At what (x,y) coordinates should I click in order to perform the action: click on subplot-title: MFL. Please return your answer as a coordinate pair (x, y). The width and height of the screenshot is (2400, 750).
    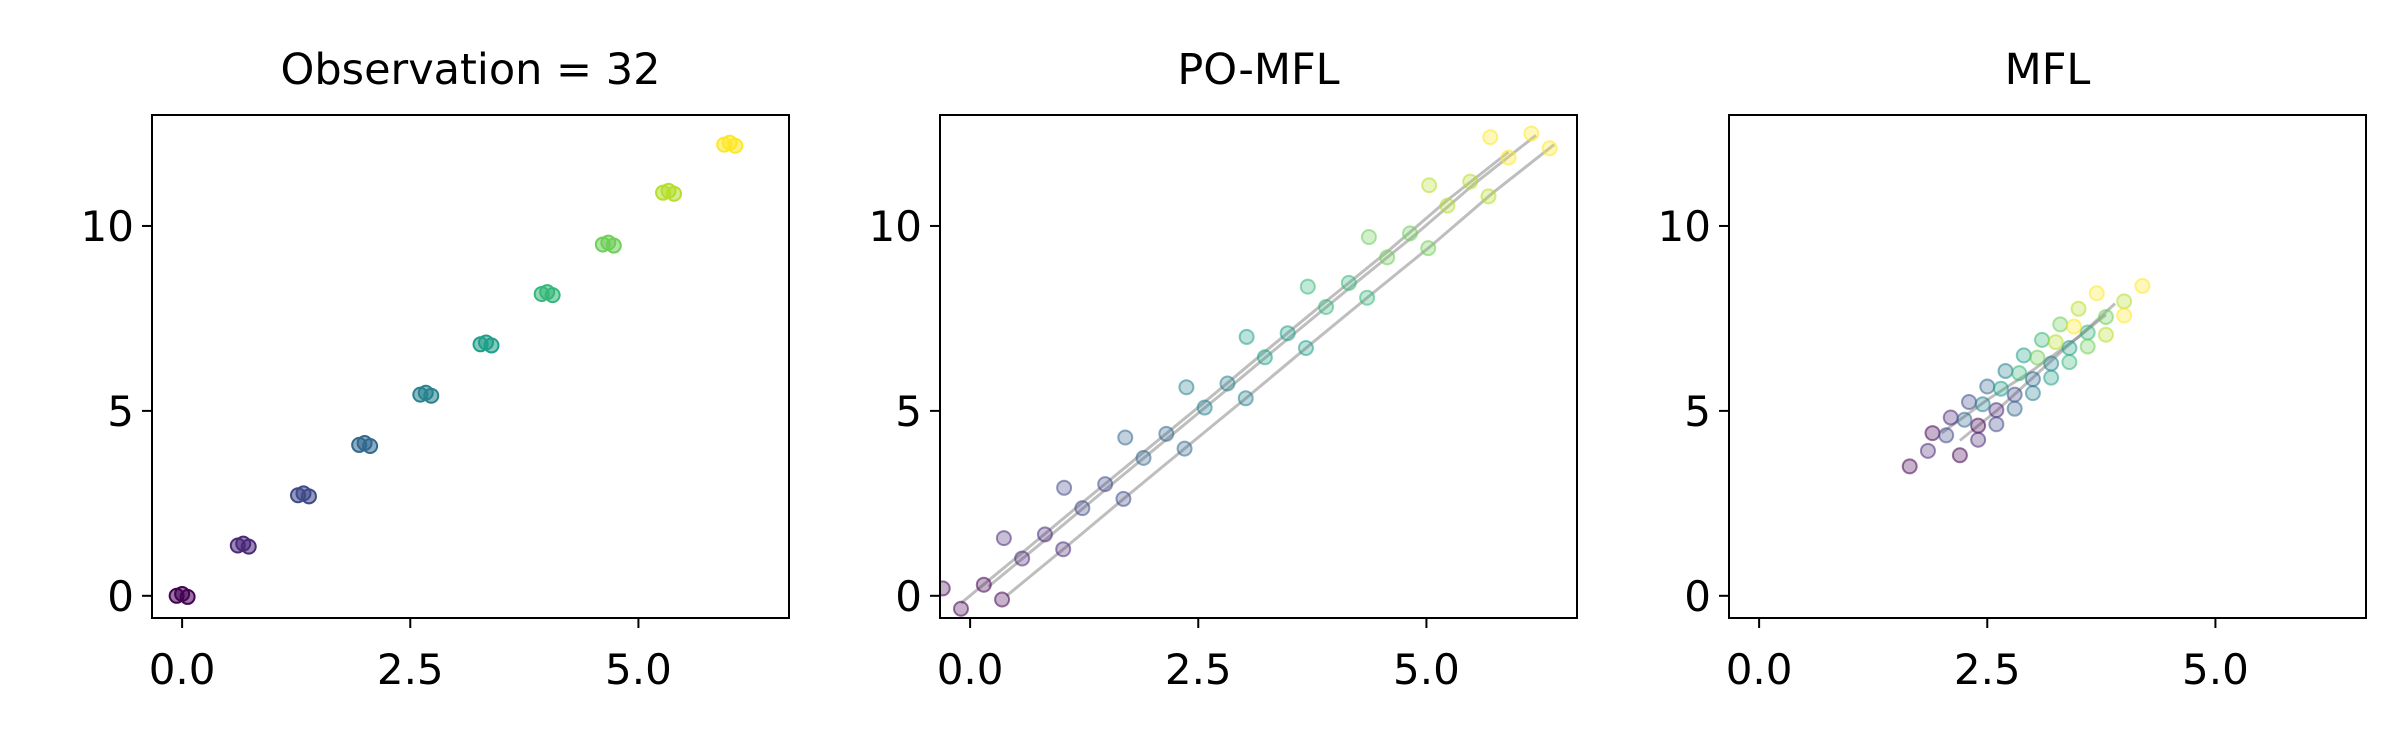
    Looking at the image, I should click on (2048, 70).